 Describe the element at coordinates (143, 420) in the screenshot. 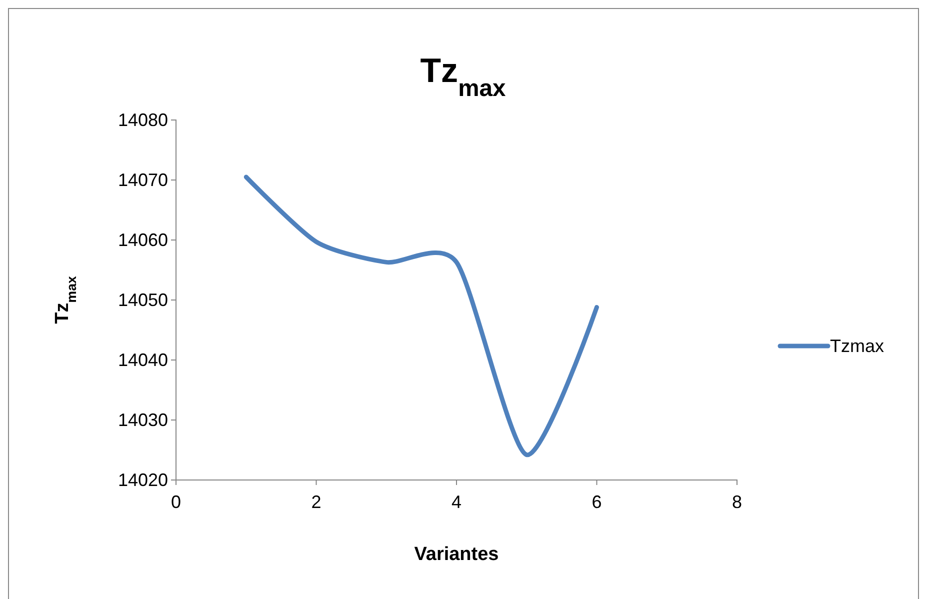

I see `y-tick-label: 14030` at that location.